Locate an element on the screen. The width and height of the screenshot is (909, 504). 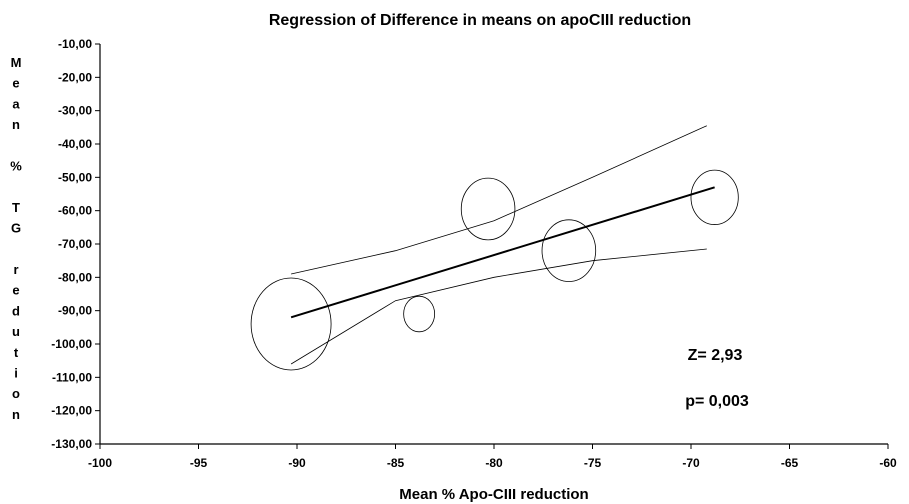
y-axis-label-char: o is located at coordinates (16, 393).